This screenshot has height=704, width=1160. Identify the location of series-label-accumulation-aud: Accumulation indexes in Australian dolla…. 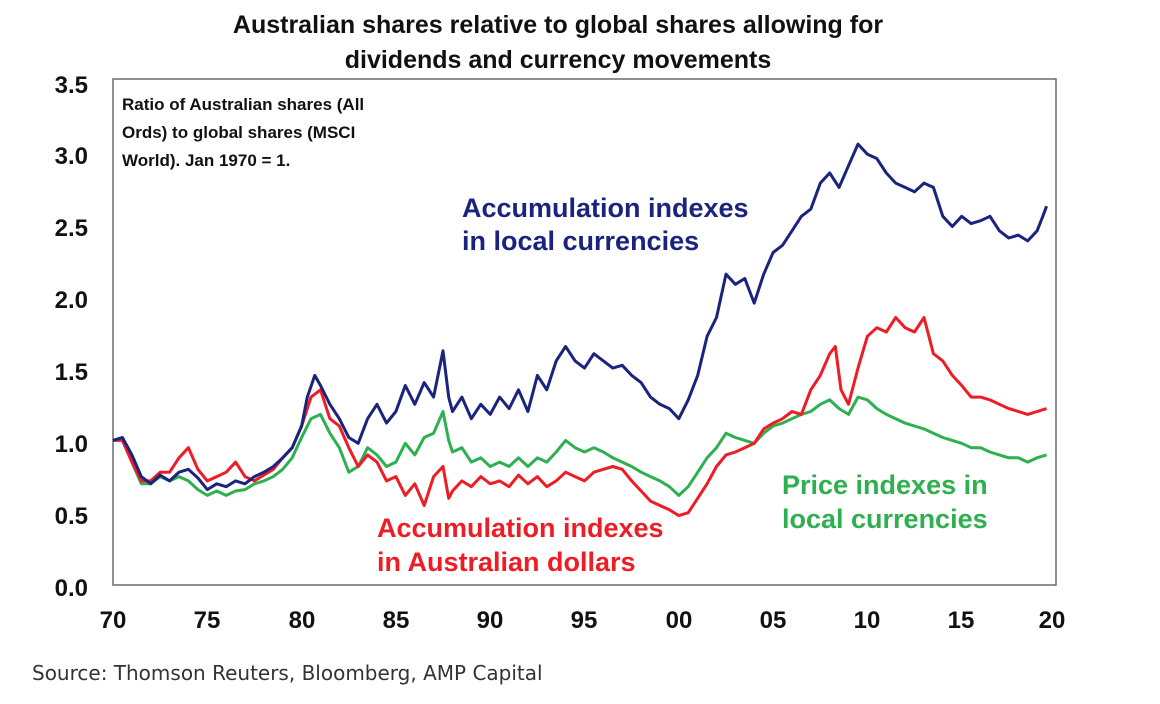
(520, 545).